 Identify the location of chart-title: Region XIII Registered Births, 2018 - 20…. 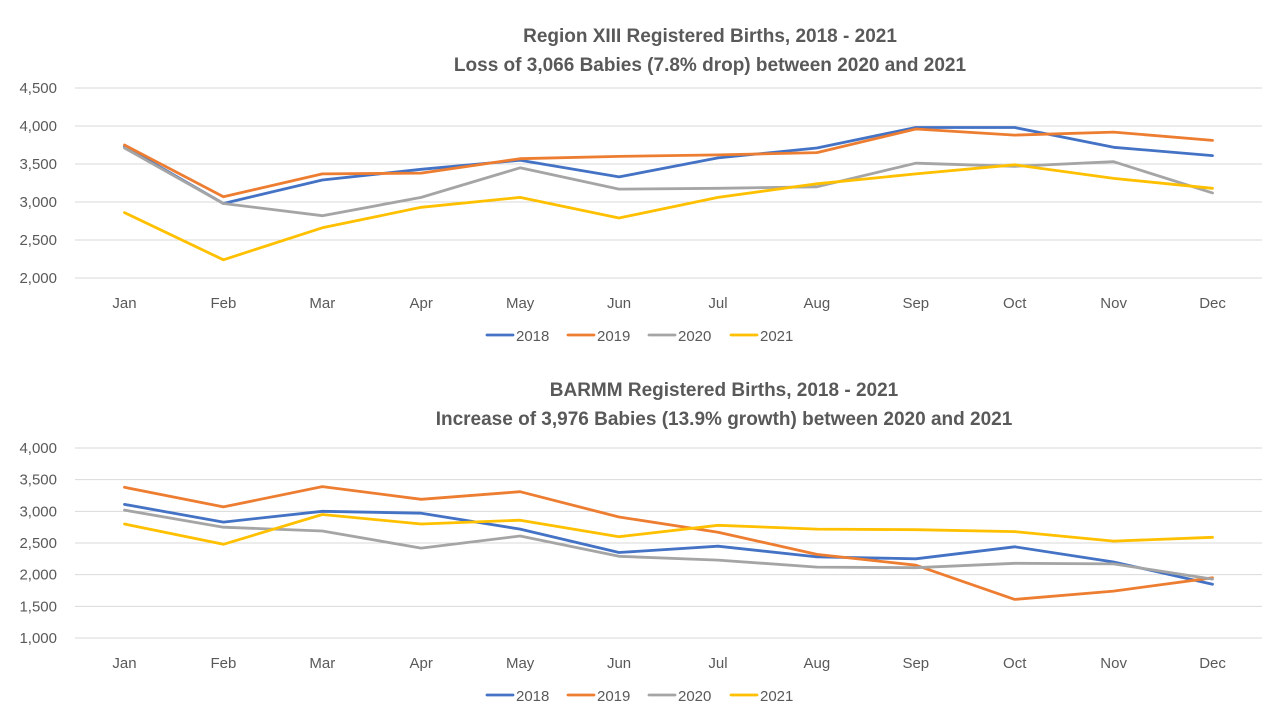
(710, 36).